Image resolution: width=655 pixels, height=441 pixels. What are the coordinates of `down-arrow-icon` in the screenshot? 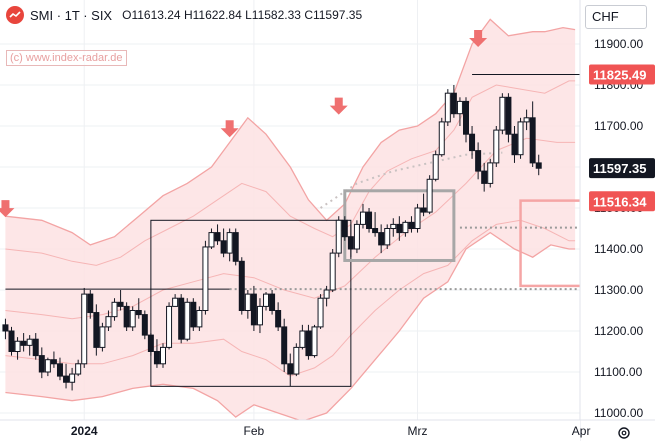 It's located at (338, 106).